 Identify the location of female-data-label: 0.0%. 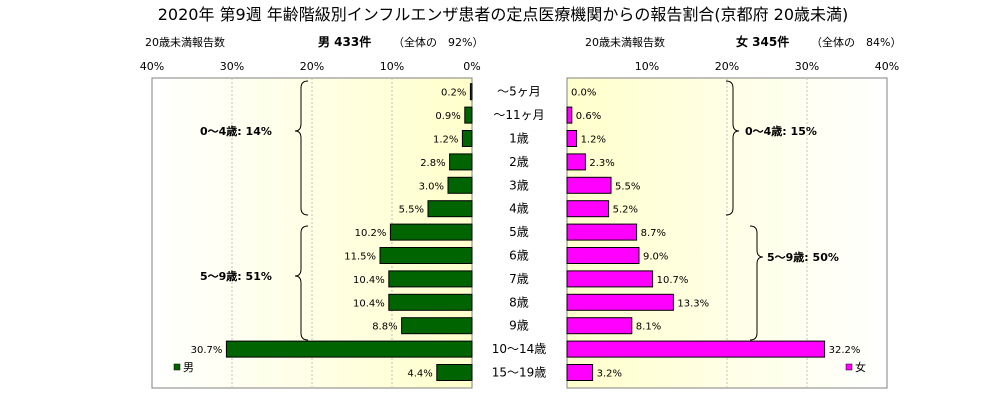
(583, 93).